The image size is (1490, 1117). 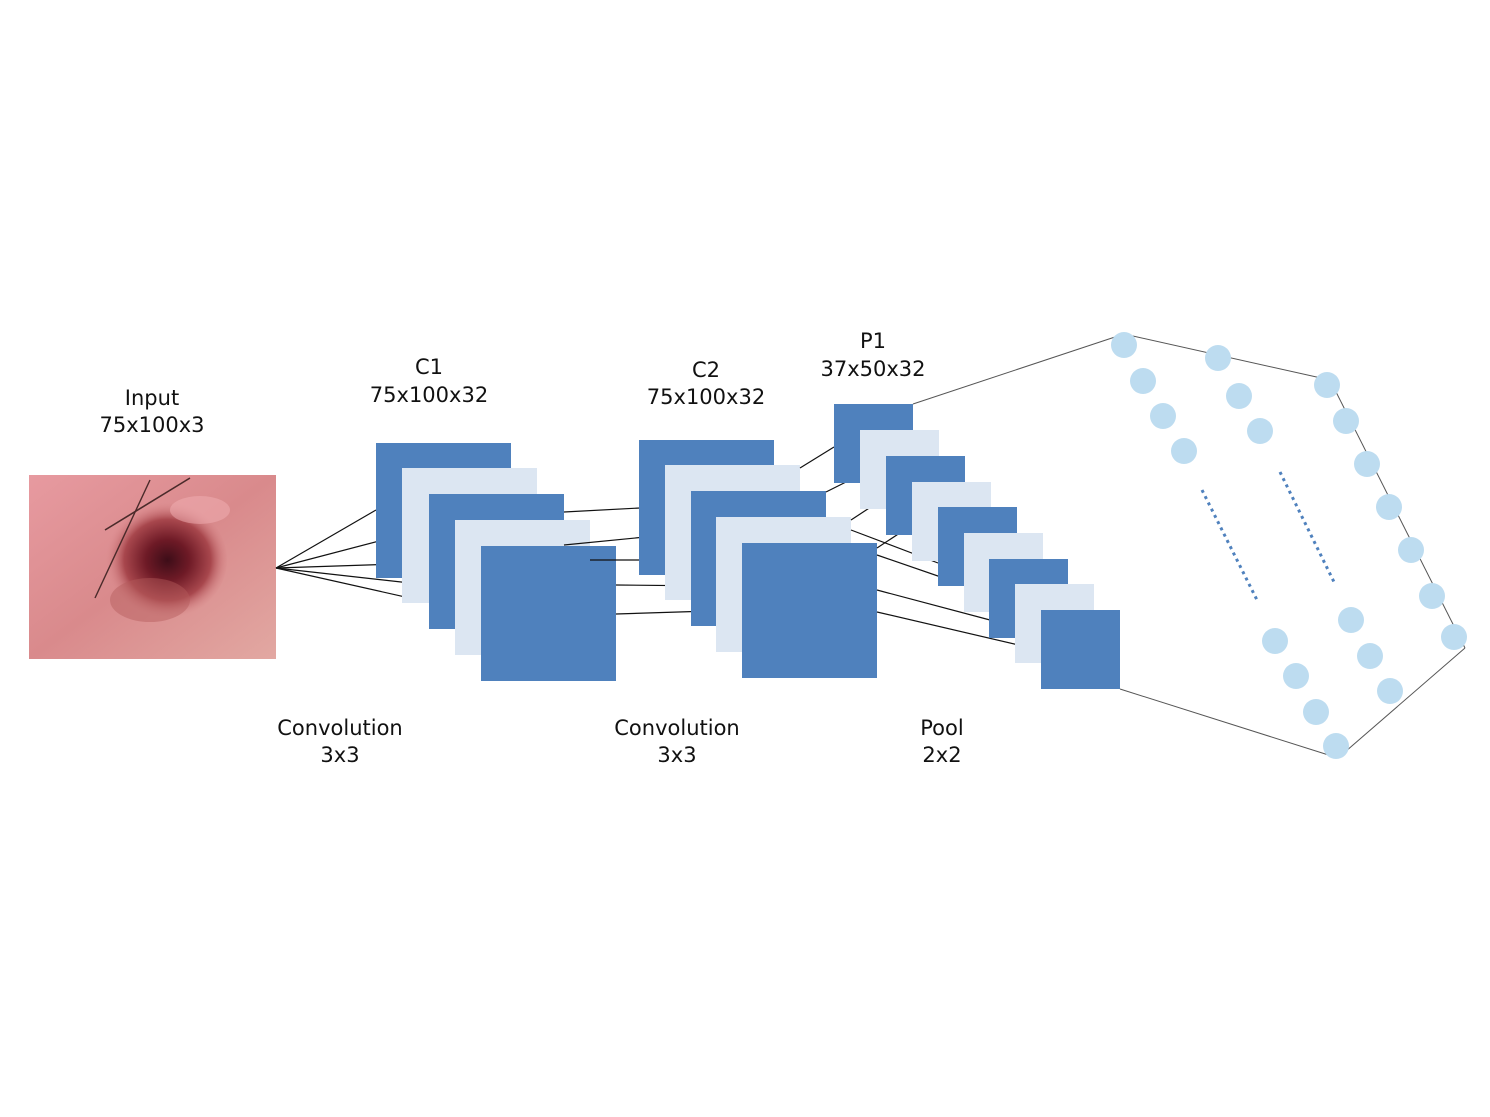 I want to click on op1-kernel: 3x3, so click(x=339, y=755).